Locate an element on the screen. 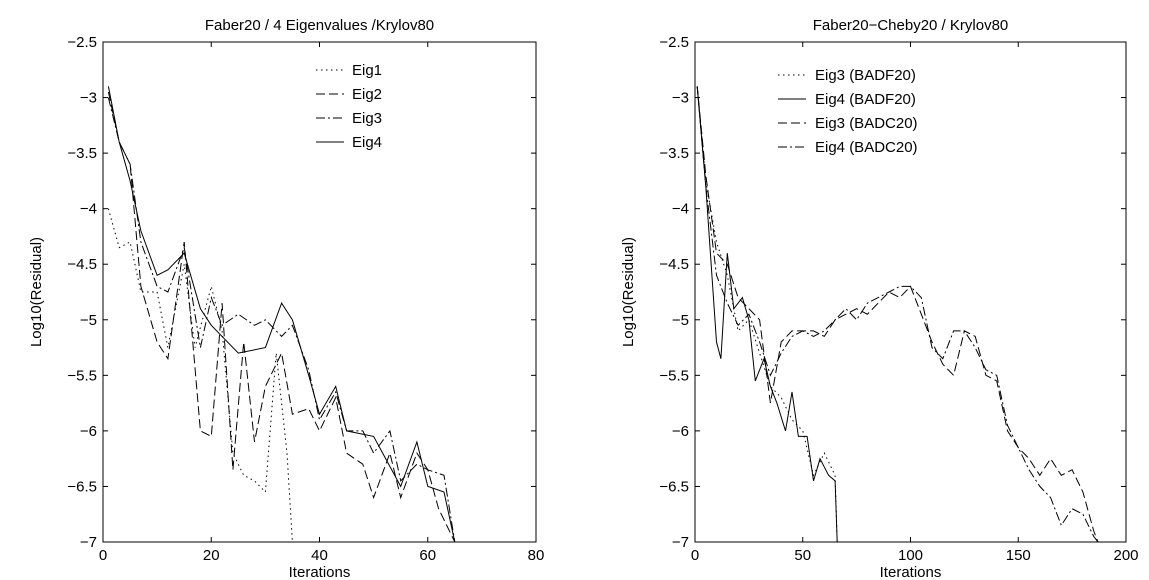 This screenshot has width=1149, height=580. legend-entry: Eig3 is located at coordinates (367, 118).